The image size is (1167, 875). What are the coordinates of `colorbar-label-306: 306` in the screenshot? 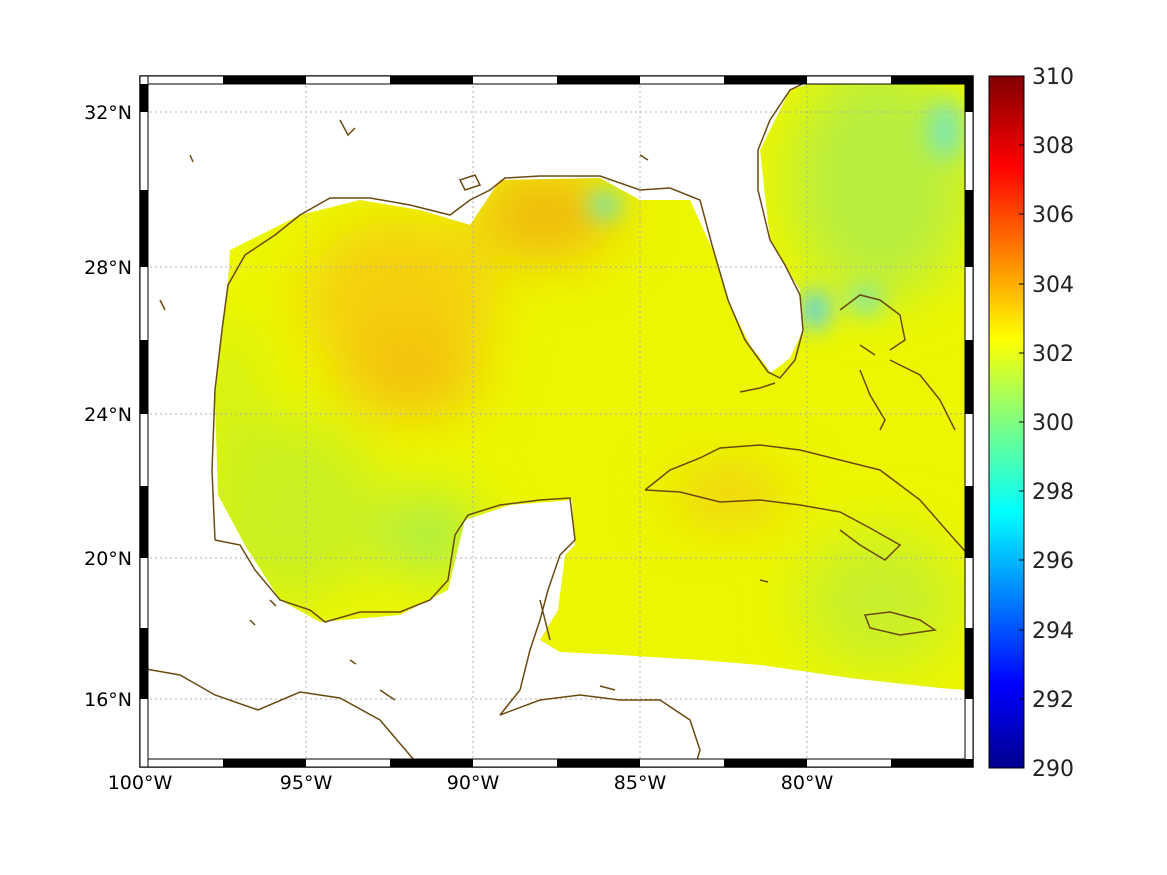 It's located at (1053, 215).